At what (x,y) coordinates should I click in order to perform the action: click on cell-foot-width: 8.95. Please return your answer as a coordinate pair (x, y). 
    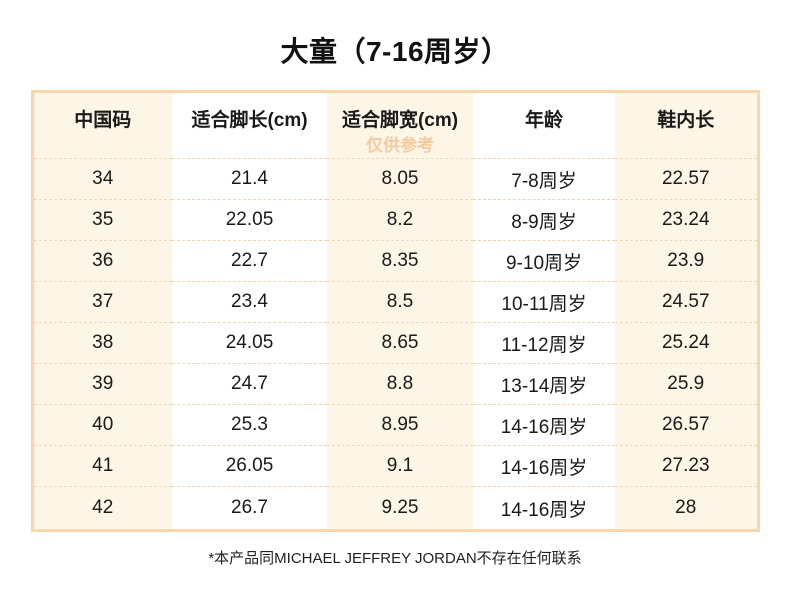
    Looking at the image, I should click on (400, 425).